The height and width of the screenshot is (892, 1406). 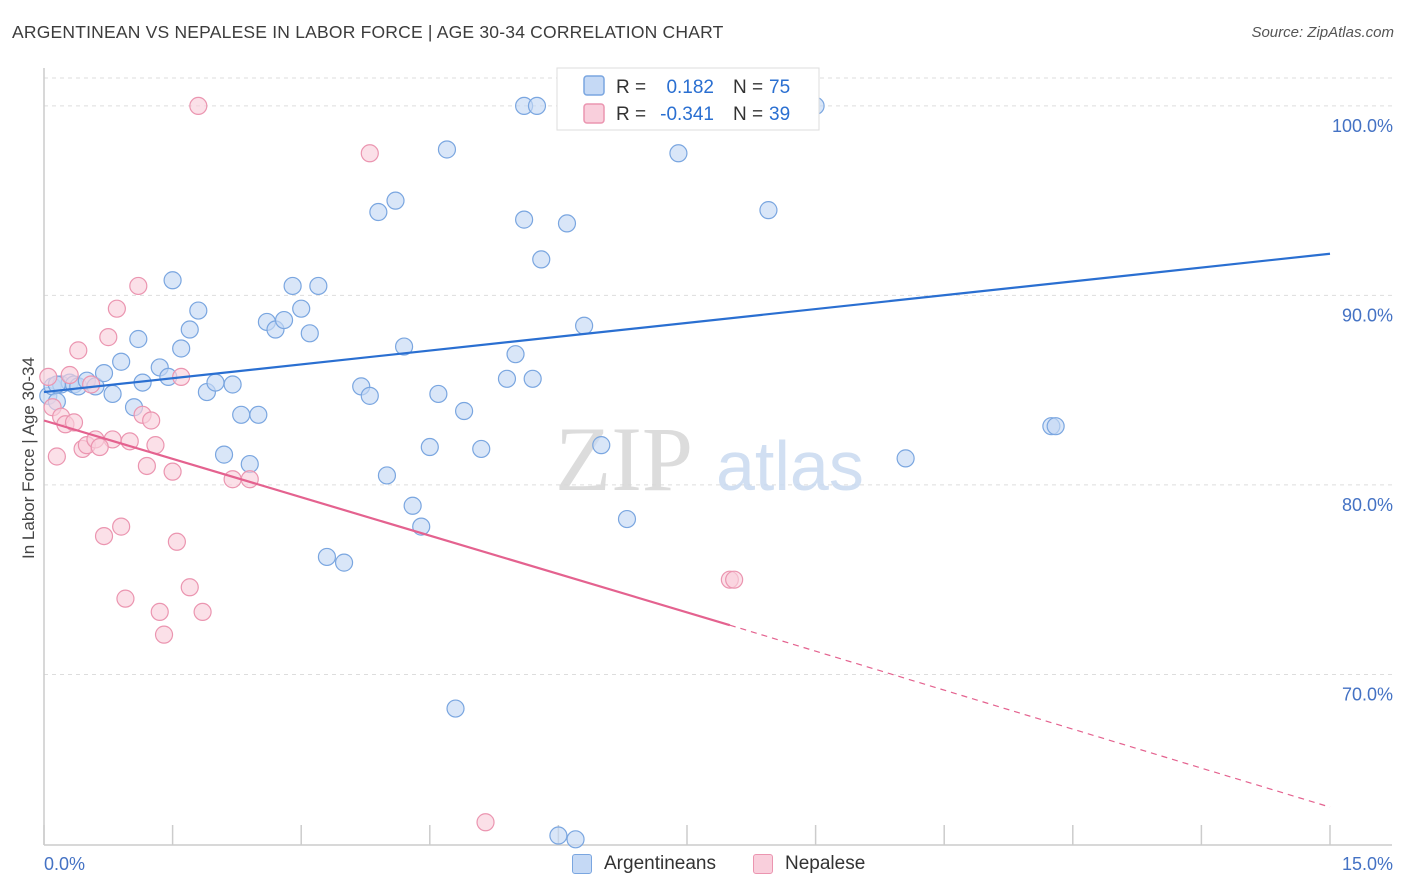 I want to click on legend-r-label-2: R =, so click(x=631, y=114).